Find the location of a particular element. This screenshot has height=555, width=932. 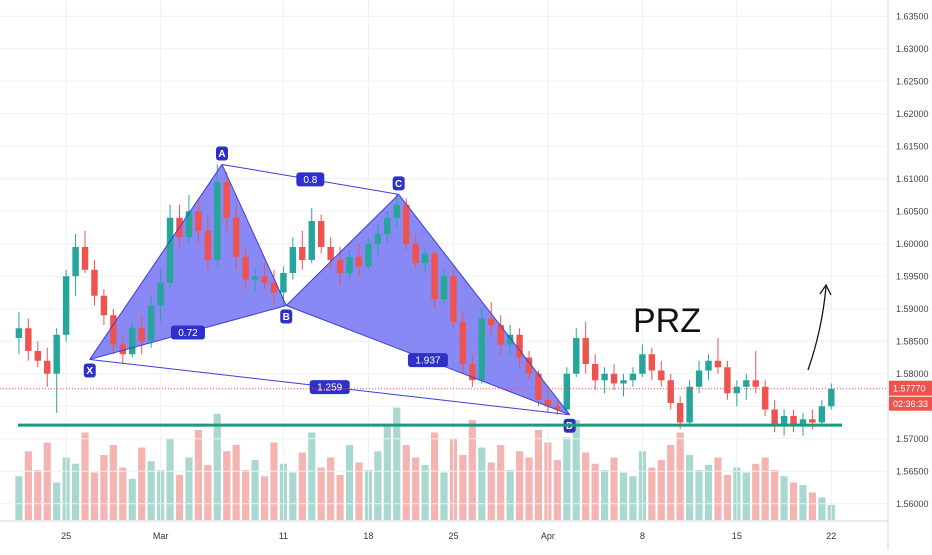

price-tick-label: 1.56000 is located at coordinates (912, 504).